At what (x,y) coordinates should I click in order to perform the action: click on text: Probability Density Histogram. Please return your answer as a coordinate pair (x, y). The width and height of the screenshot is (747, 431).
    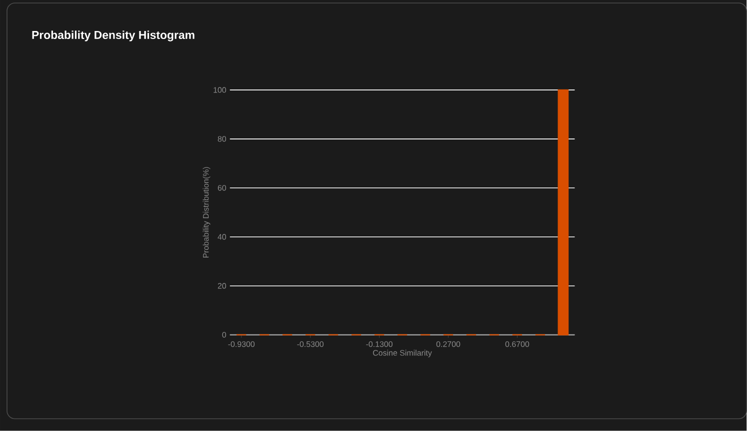
    Looking at the image, I should click on (113, 36).